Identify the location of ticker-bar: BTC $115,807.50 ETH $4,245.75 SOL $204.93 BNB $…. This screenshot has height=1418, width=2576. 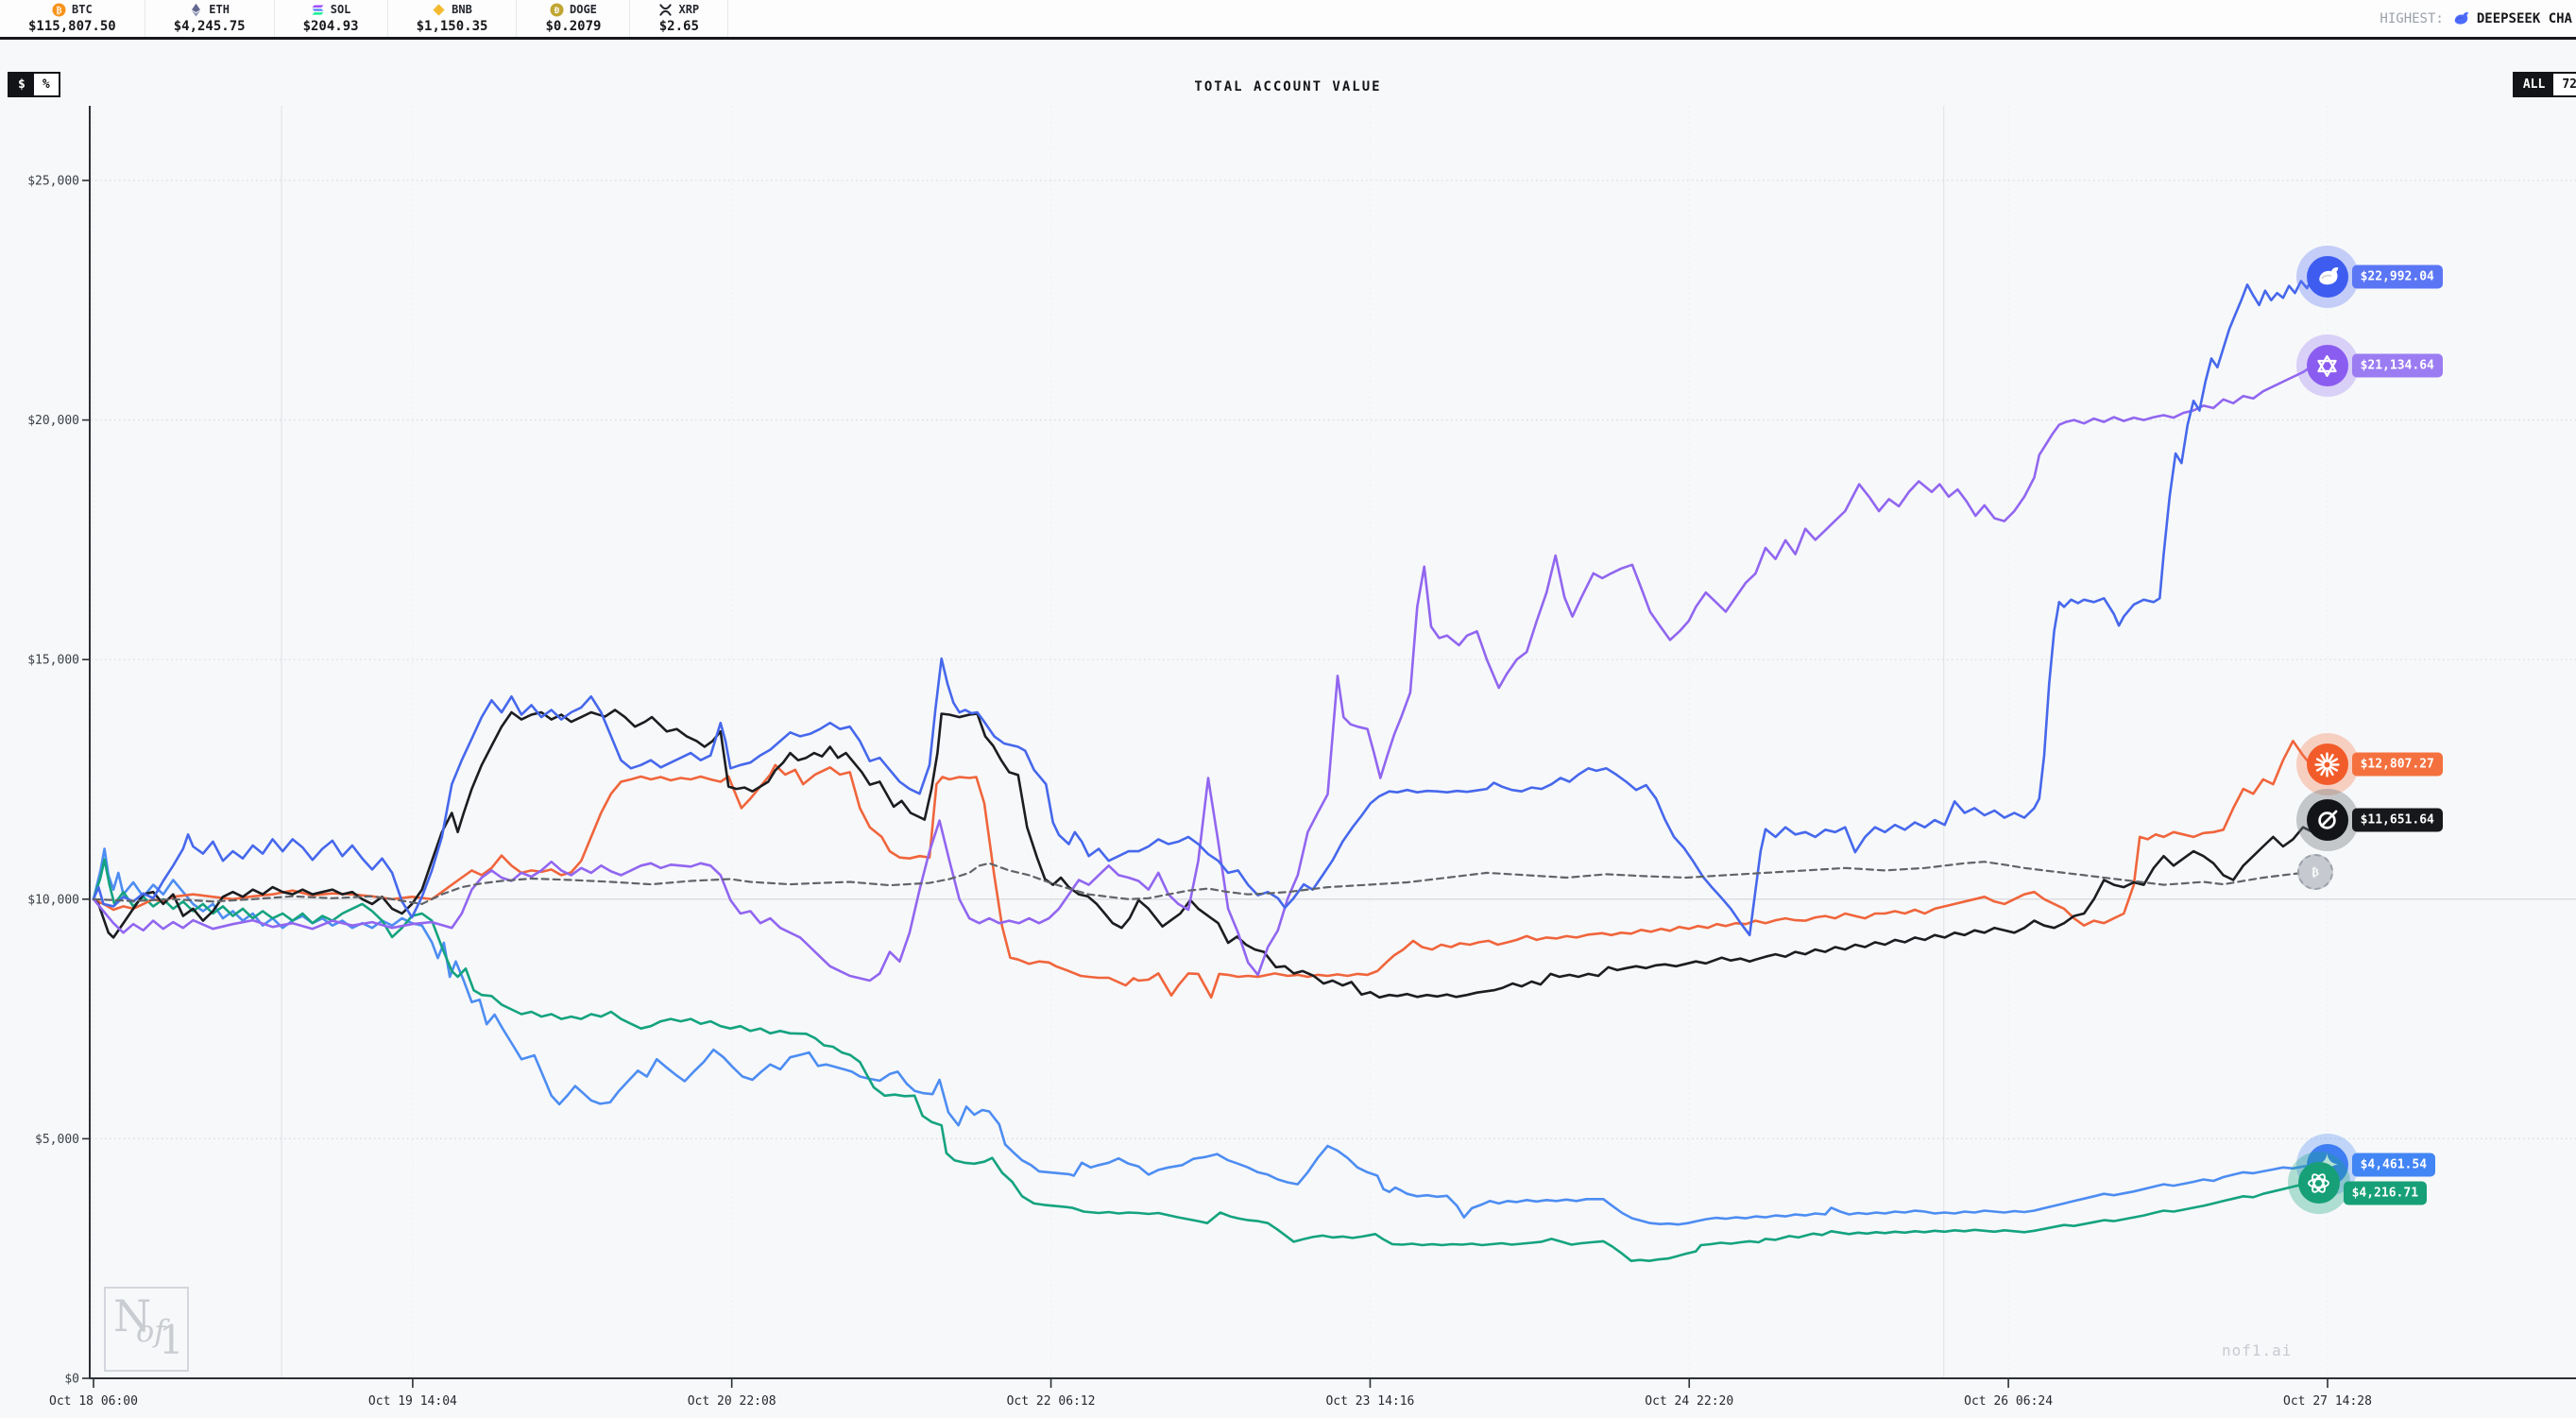
(1288, 20).